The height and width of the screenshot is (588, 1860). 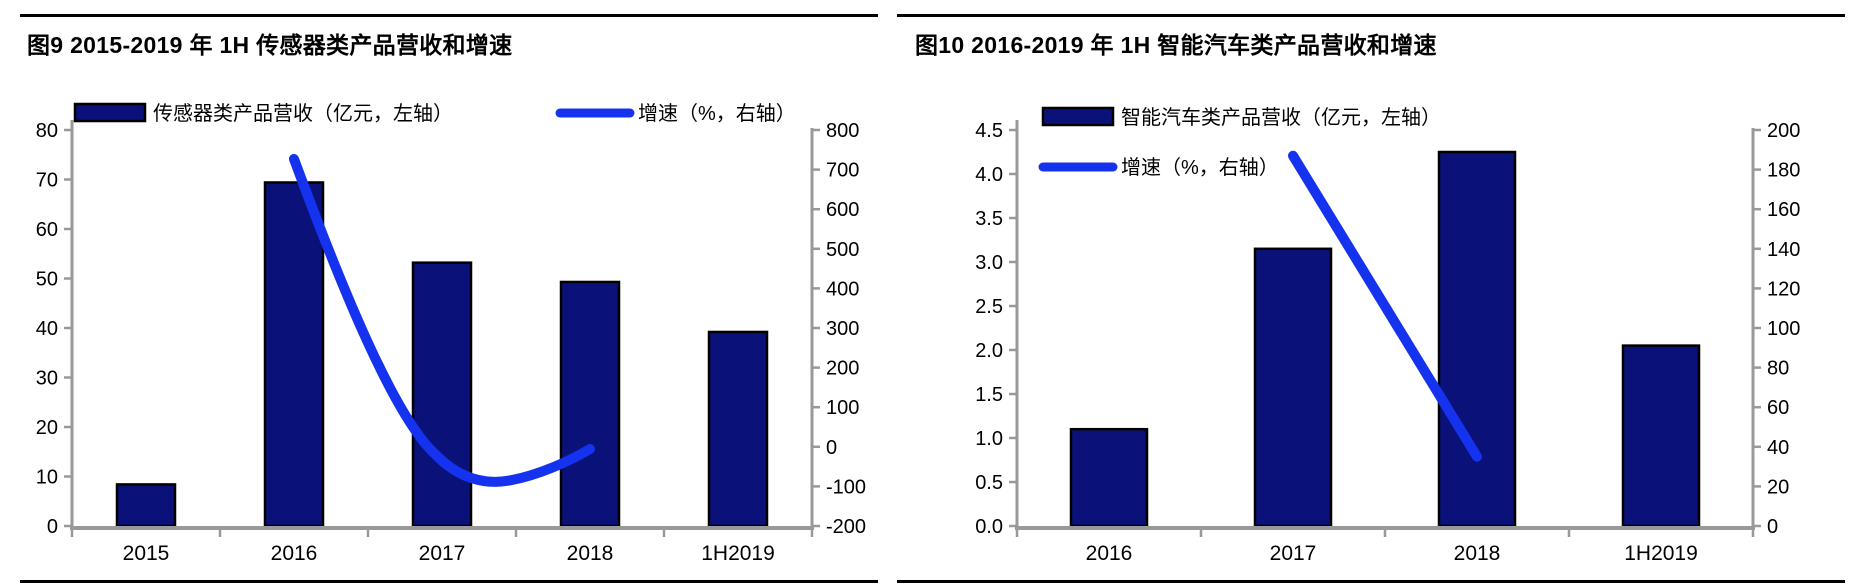 I want to click on left-axis-tick-label: 10, so click(x=47, y=478).